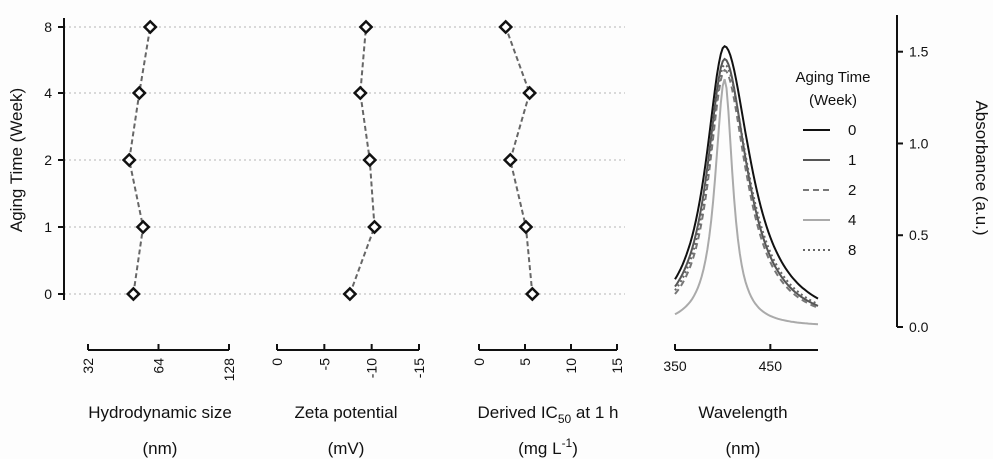 This screenshot has width=993, height=459. What do you see at coordinates (88, 366) in the screenshot?
I see `hydrodynamic-size-tick-label-0: 32` at bounding box center [88, 366].